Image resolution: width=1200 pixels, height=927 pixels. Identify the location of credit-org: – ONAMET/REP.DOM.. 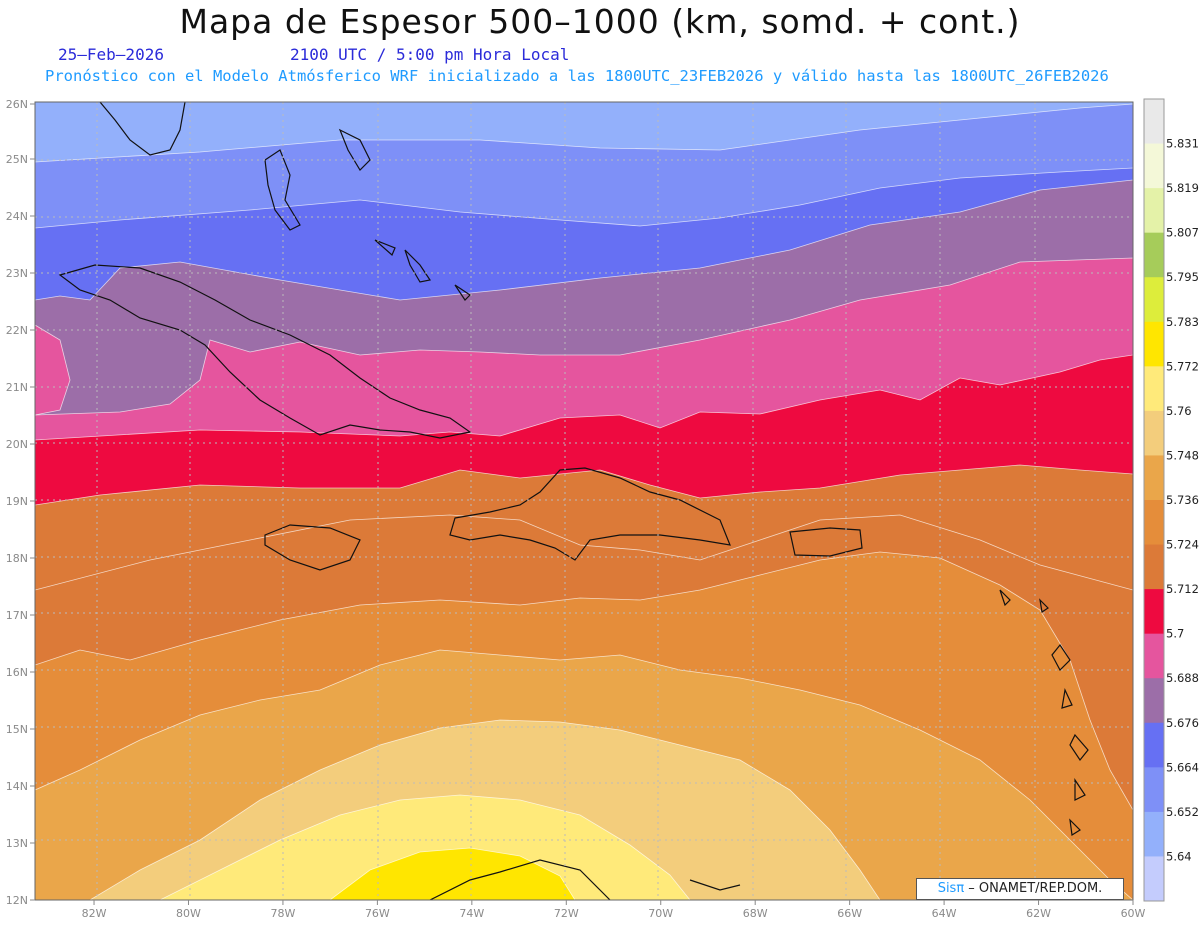
(1033, 888).